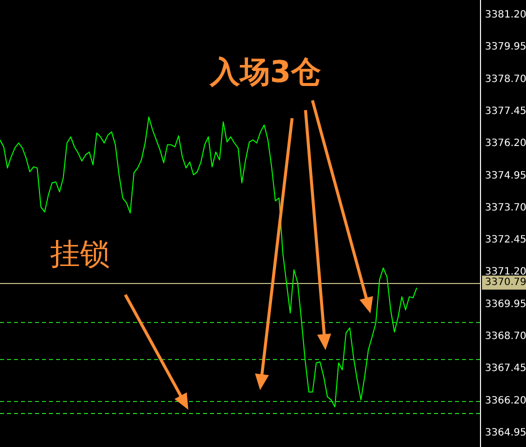 Image resolution: width=526 pixels, height=447 pixels. I want to click on y-tick-label: 3369.95, so click(505, 304).